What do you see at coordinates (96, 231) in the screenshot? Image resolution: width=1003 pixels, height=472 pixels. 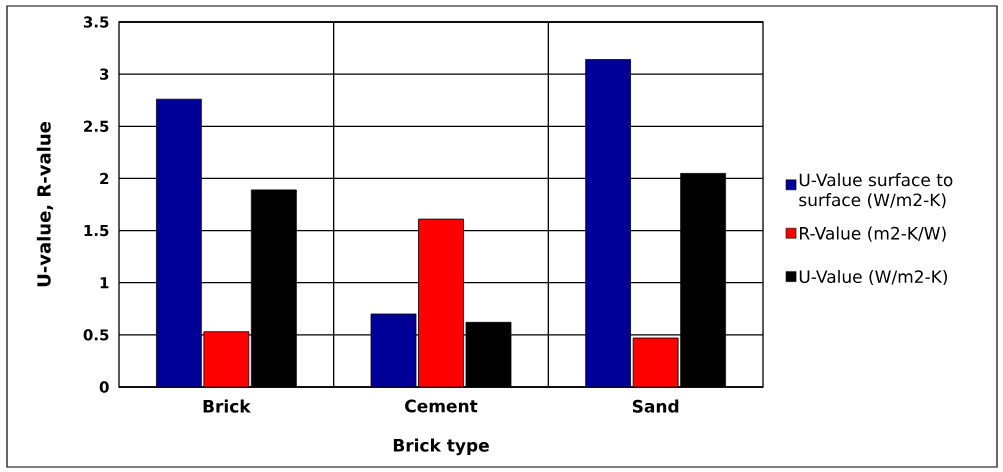 I see `y-tick-label: 1.5` at bounding box center [96, 231].